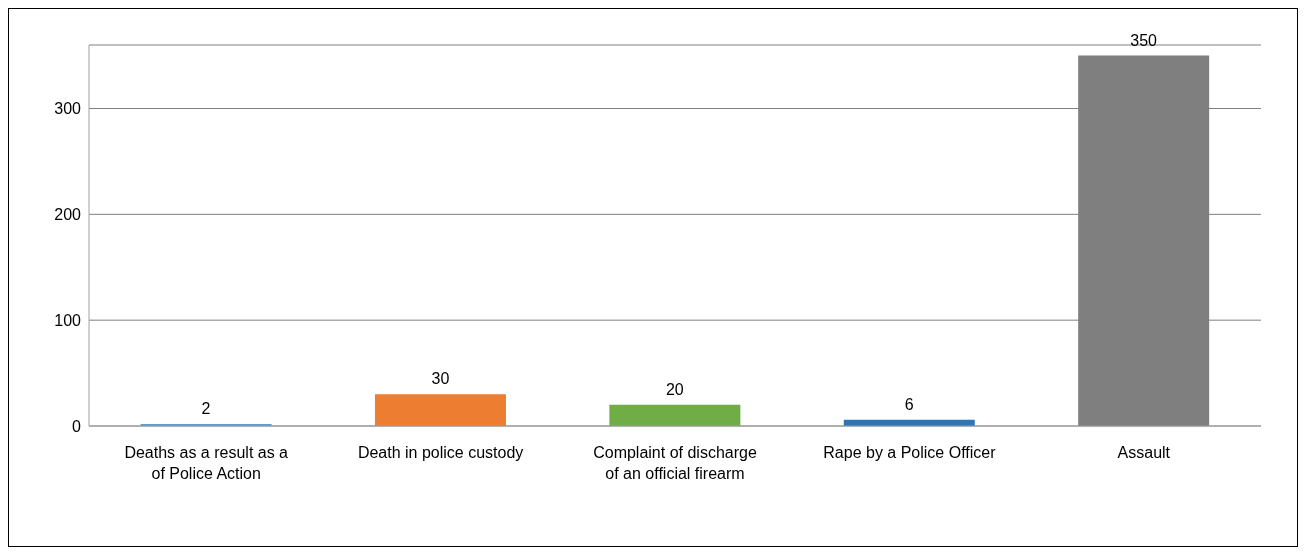 This screenshot has height=555, width=1306. I want to click on x-tick-label: Death in police custody, so click(440, 452).